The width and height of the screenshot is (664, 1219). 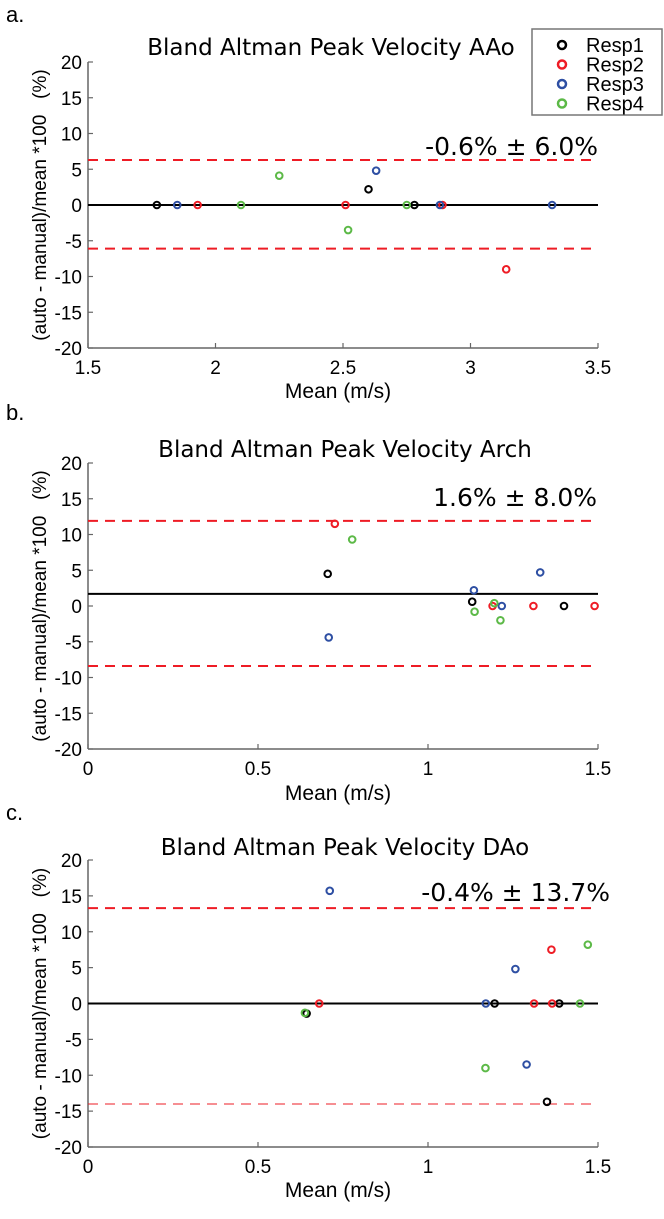 What do you see at coordinates (615, 46) in the screenshot?
I see `legend-label: Resp1` at bounding box center [615, 46].